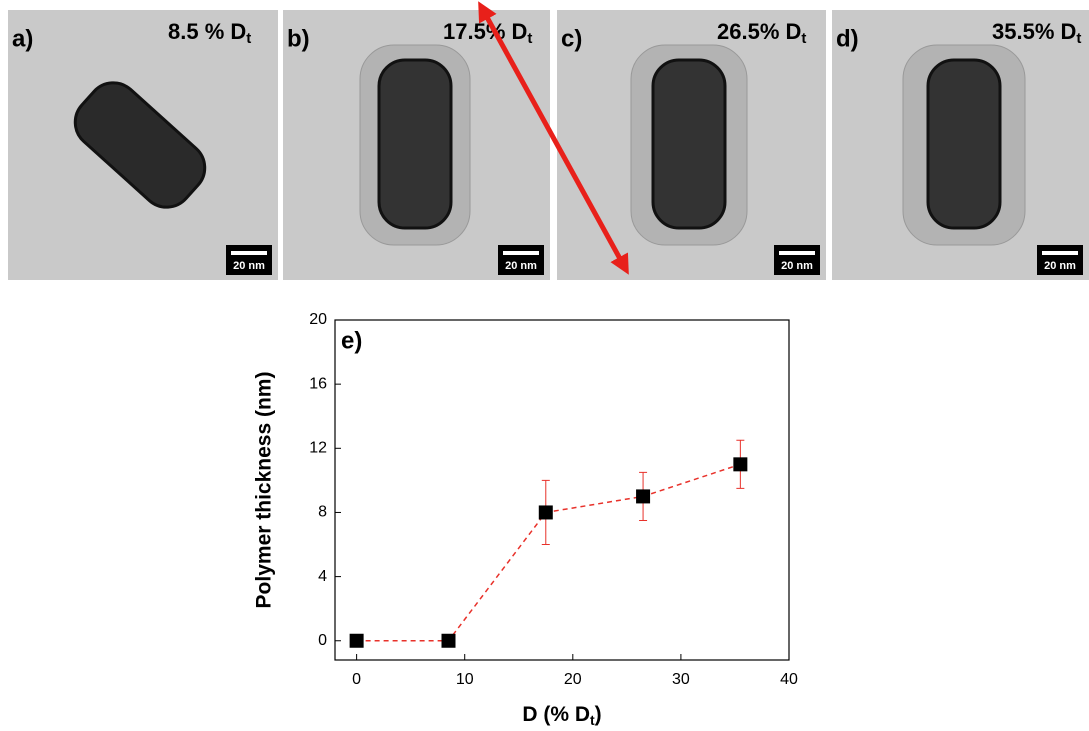 This screenshot has width=1089, height=731. Describe the element at coordinates (573, 679) in the screenshot. I see `x-tick-label: 20` at that location.